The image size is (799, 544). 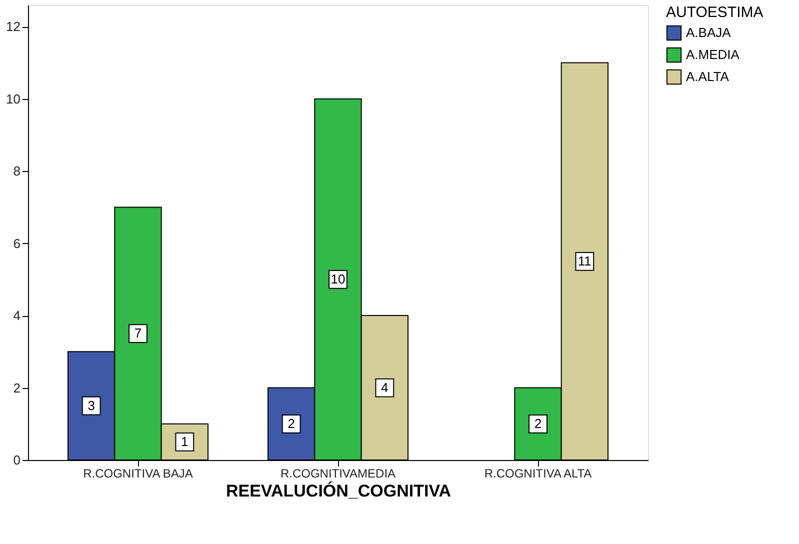 What do you see at coordinates (91, 405) in the screenshot?
I see `data-label: 3` at bounding box center [91, 405].